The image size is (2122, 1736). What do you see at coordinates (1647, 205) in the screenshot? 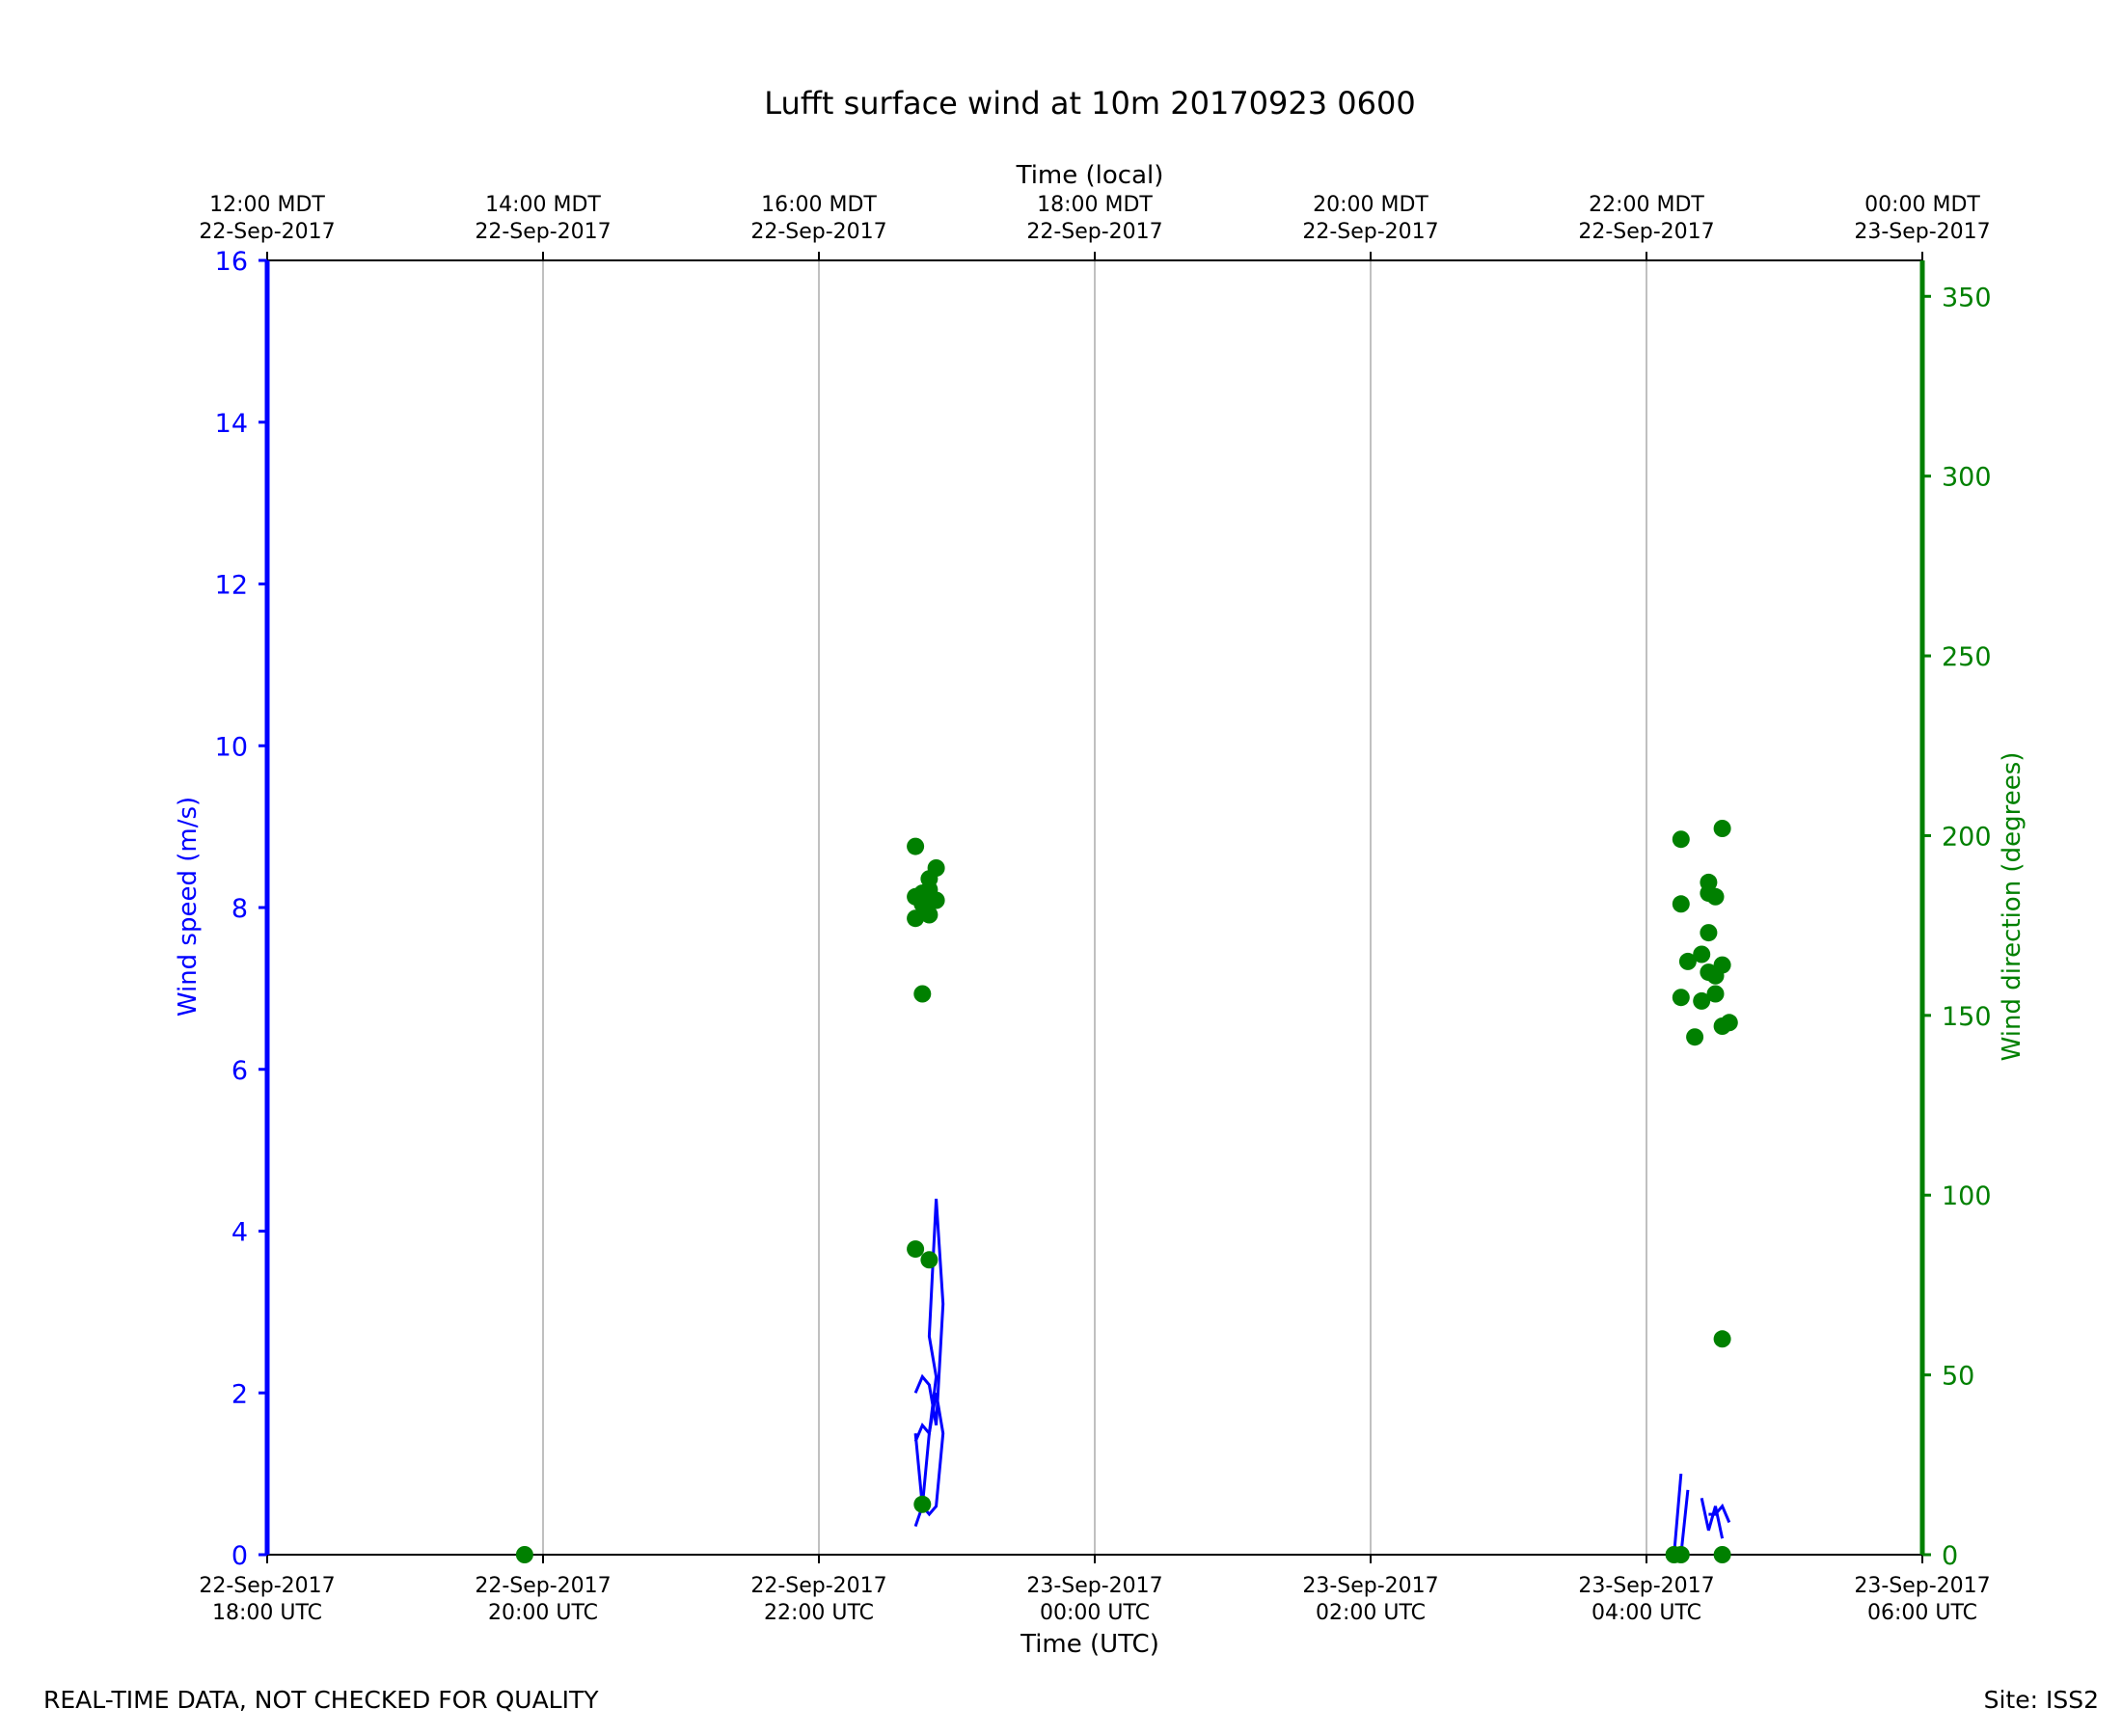
I see `x-tick-label-top: 22:00 MDT` at bounding box center [1647, 205].